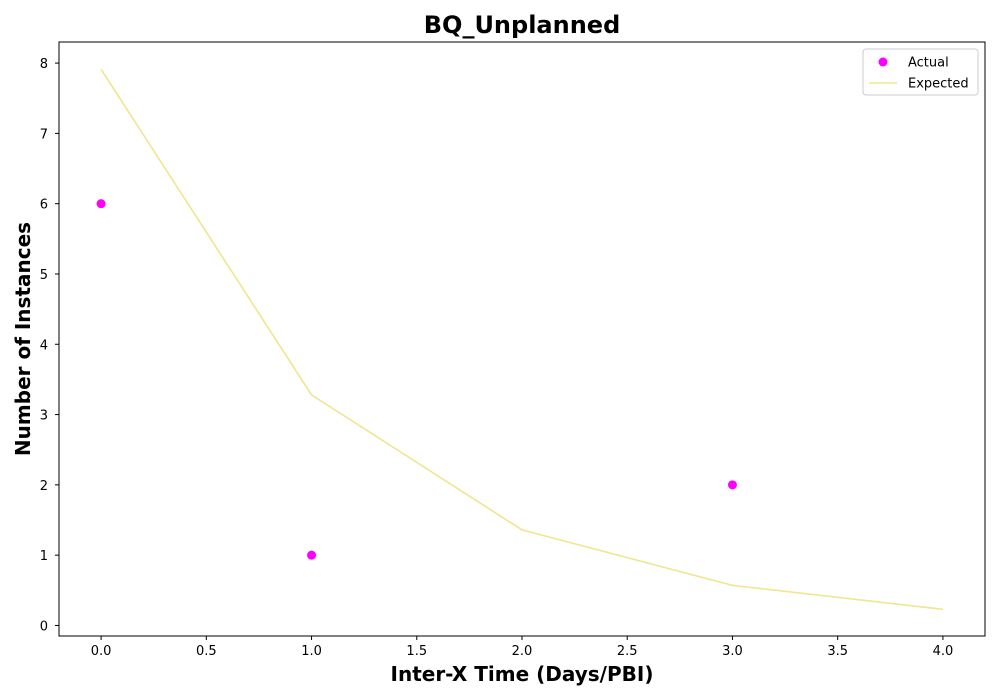 The height and width of the screenshot is (700, 1000). I want to click on x-tick-label: 3.5, so click(837, 651).